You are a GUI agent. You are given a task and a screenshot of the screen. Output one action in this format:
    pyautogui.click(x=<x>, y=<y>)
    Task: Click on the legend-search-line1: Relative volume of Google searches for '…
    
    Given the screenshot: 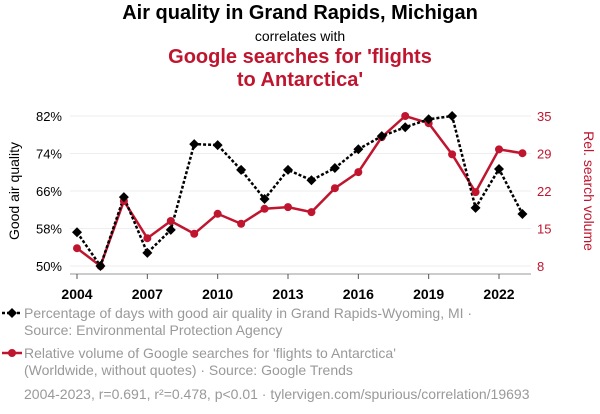 What is the action you would take?
    pyautogui.click(x=210, y=353)
    